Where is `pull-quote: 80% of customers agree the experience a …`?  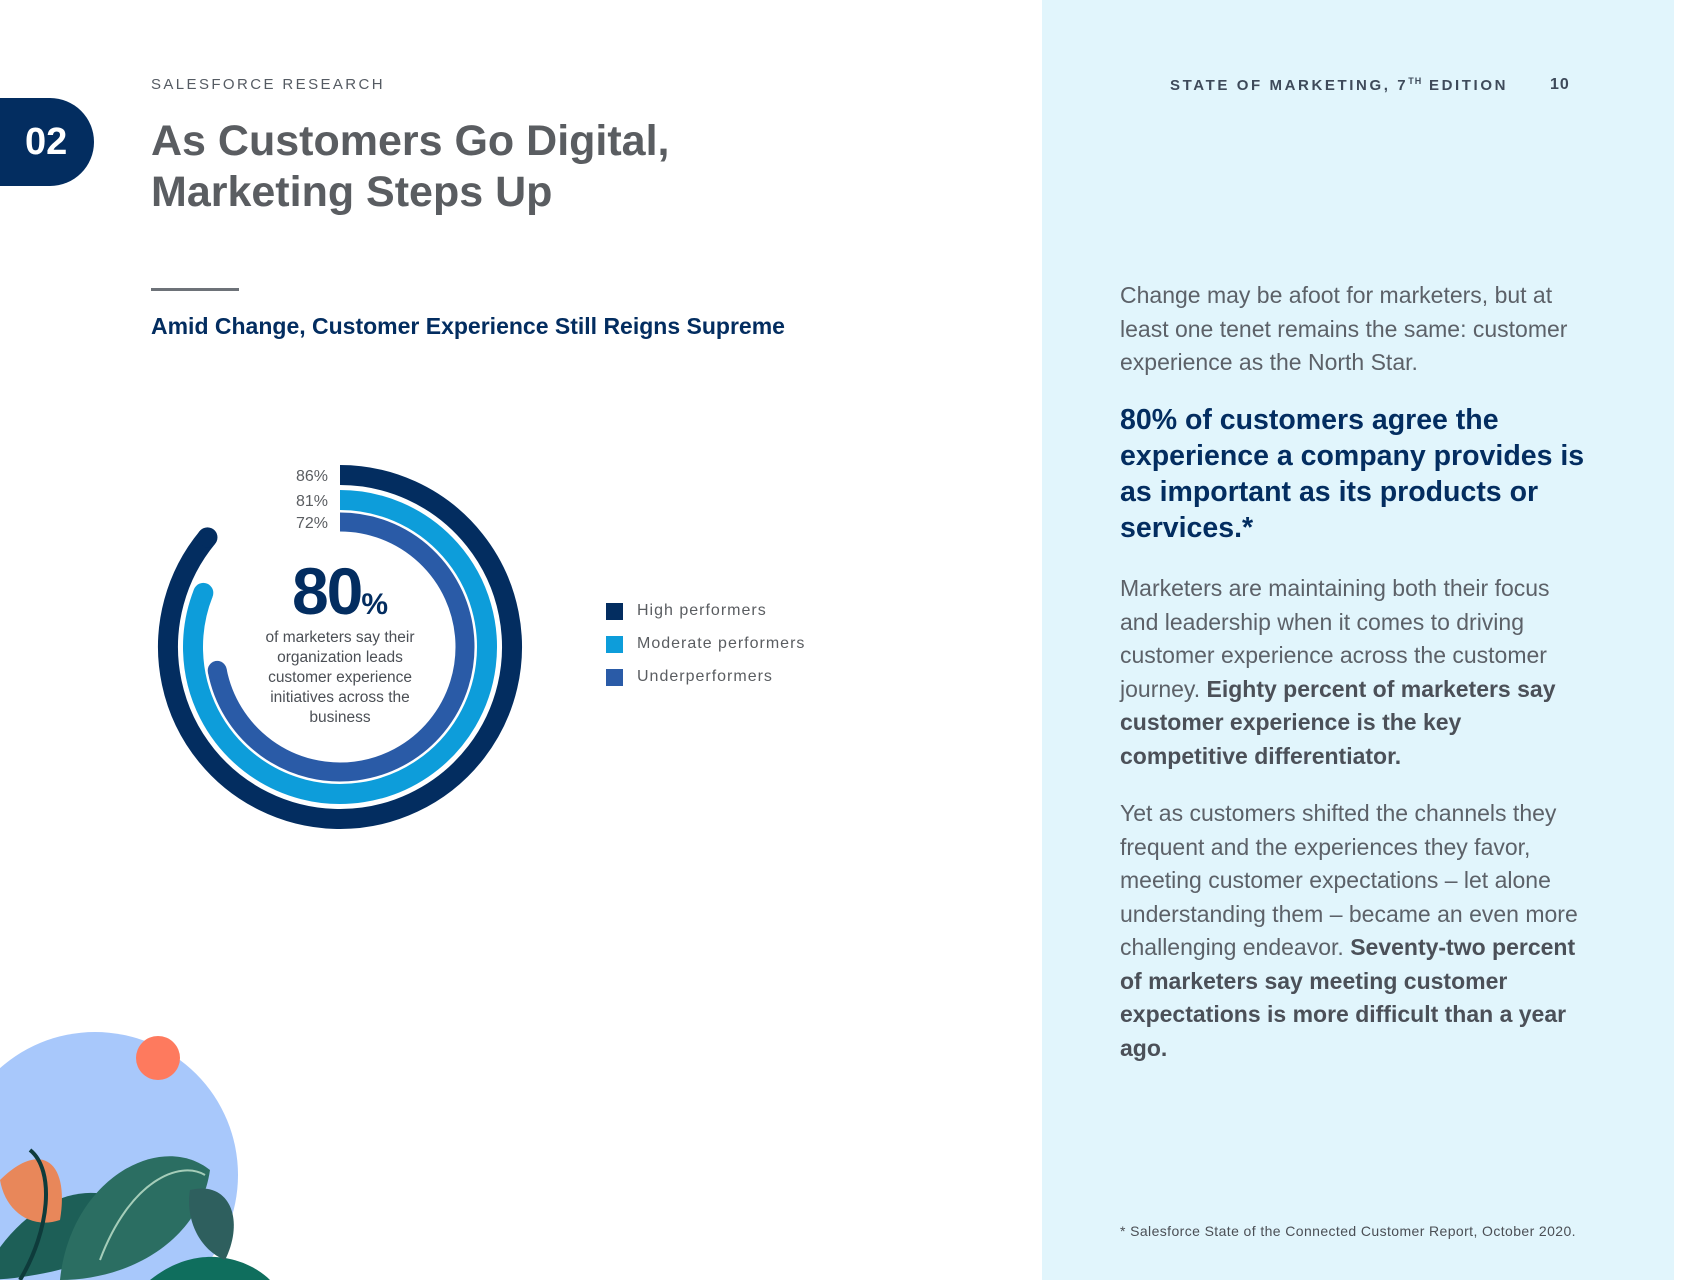 pull-quote: 80% of customers agree the experience a … is located at coordinates (1352, 474).